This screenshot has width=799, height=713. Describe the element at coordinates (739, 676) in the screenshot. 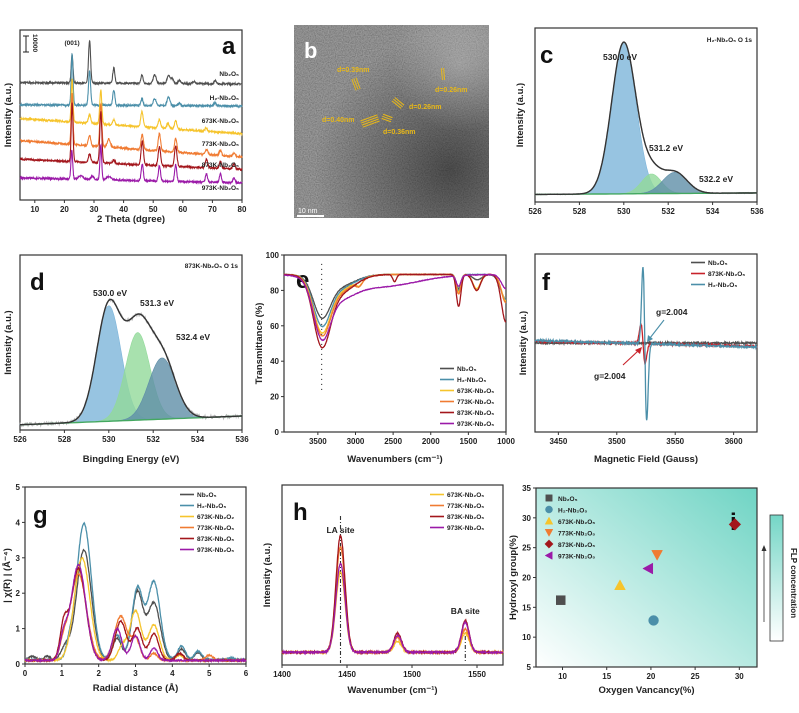

I see `x-tick-label: 30` at that location.